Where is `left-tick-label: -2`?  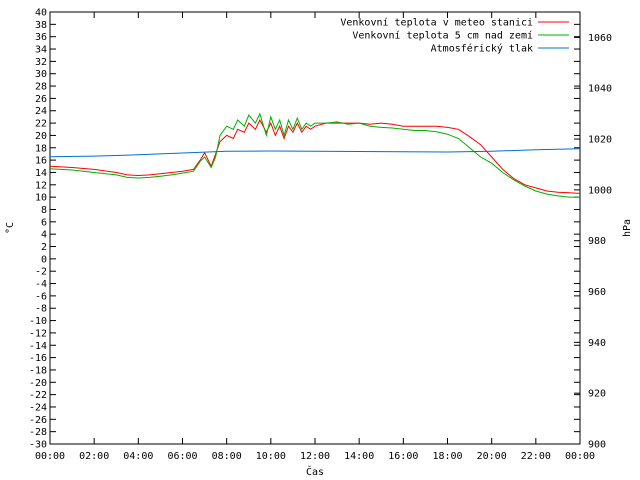 left-tick-label: -2 is located at coordinates (41, 272).